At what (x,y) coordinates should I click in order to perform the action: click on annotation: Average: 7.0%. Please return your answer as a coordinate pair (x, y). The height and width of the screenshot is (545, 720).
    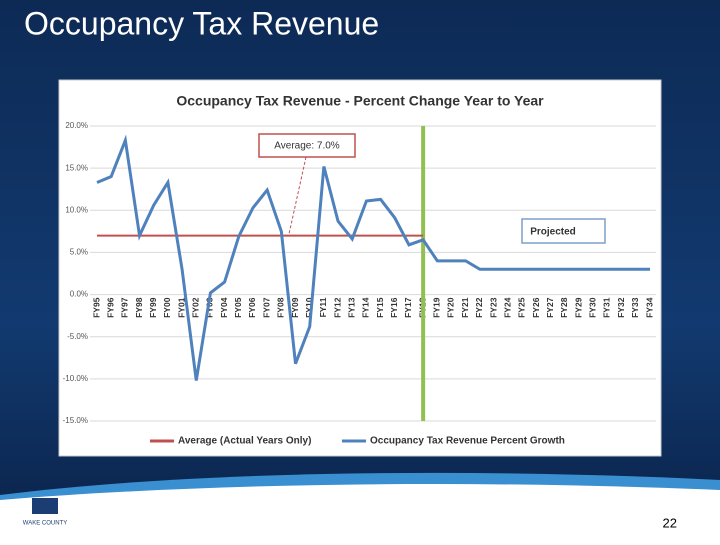
    Looking at the image, I should click on (307, 146).